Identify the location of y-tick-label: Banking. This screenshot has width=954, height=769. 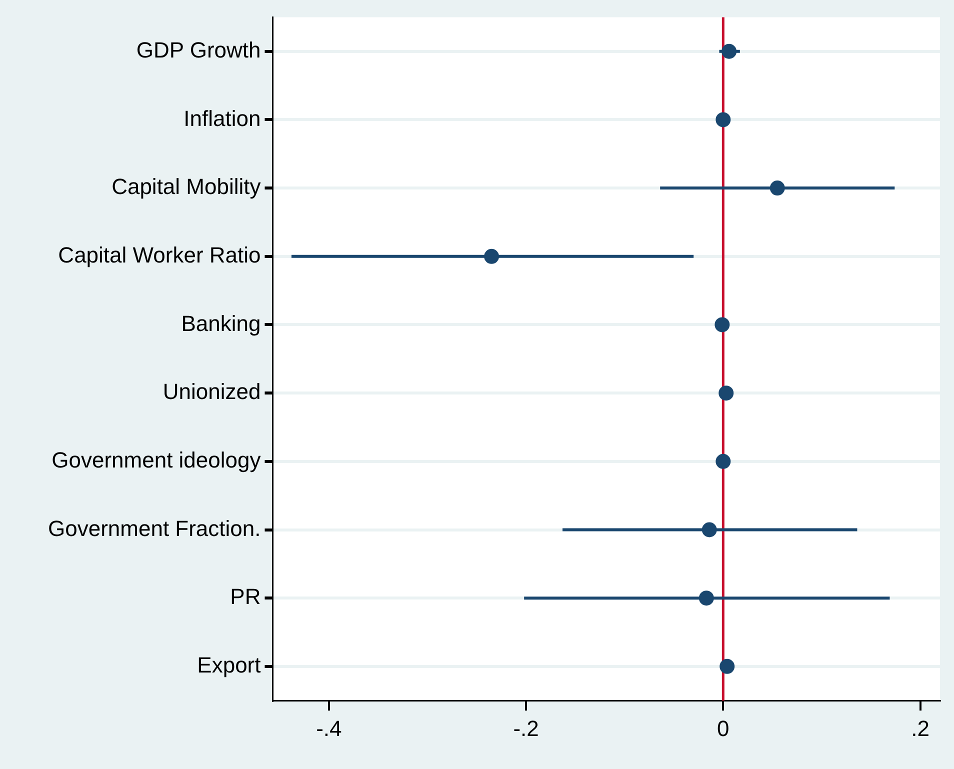
(221, 323).